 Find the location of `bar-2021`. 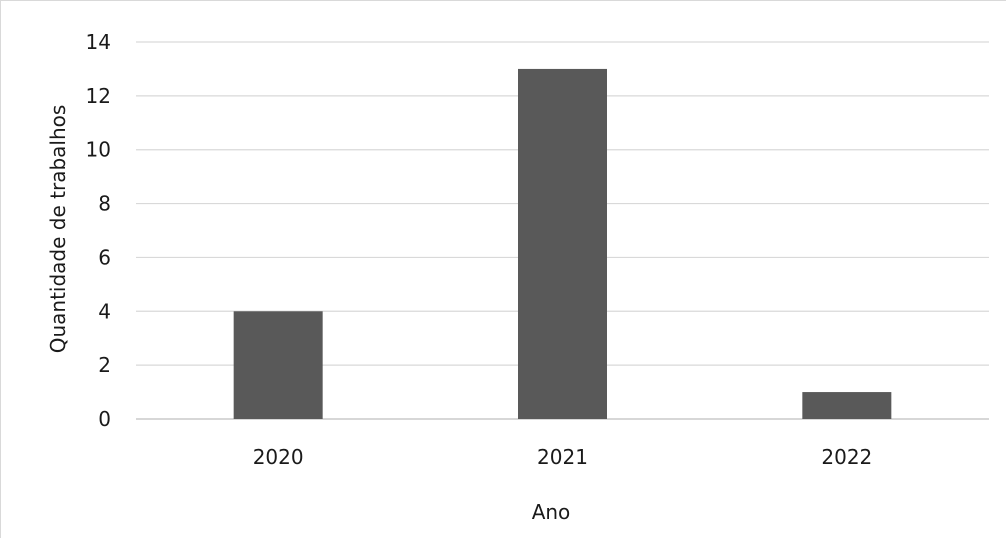

bar-2021 is located at coordinates (562, 243).